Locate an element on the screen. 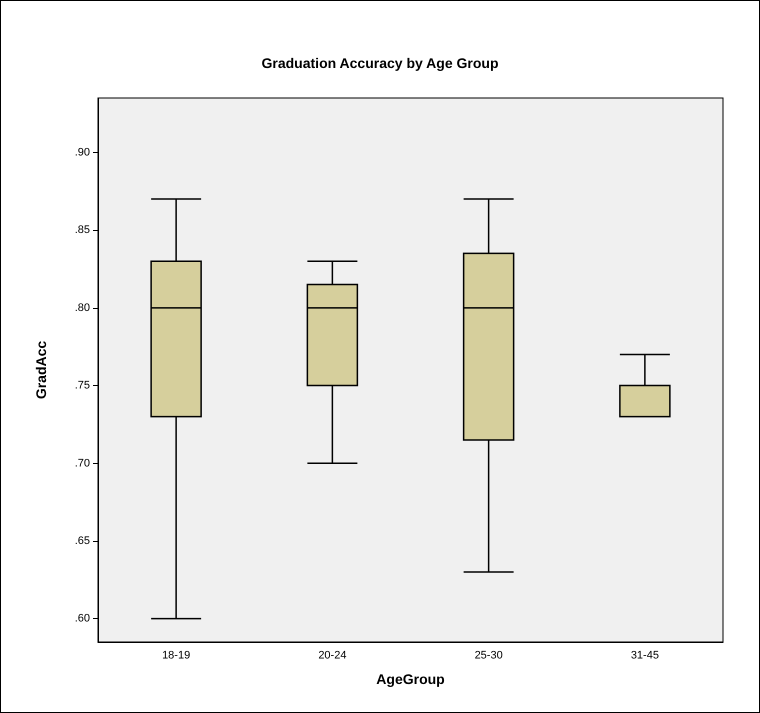  y-tick-label: .70 is located at coordinates (82, 463).